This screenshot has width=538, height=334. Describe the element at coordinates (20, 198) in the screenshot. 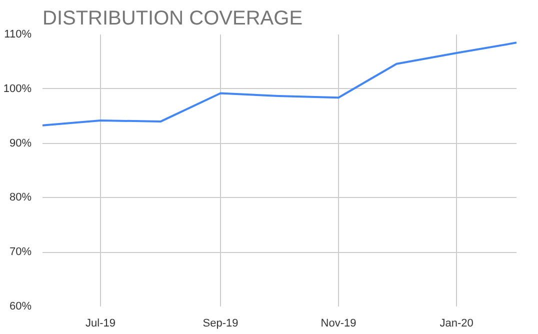

I see `y-tick-label: 80%` at that location.